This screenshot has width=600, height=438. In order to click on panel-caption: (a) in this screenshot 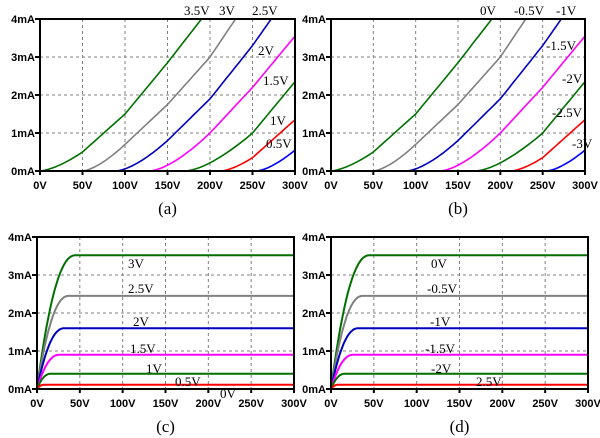, I will do `click(167, 208)`.